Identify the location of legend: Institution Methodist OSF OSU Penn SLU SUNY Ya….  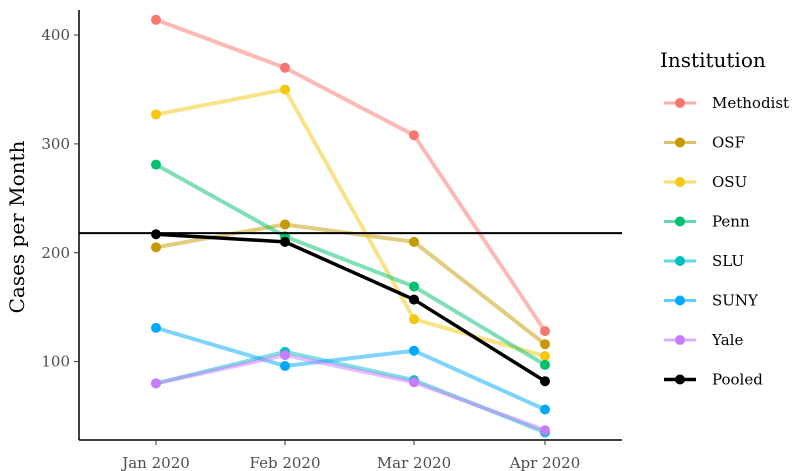
(724, 218).